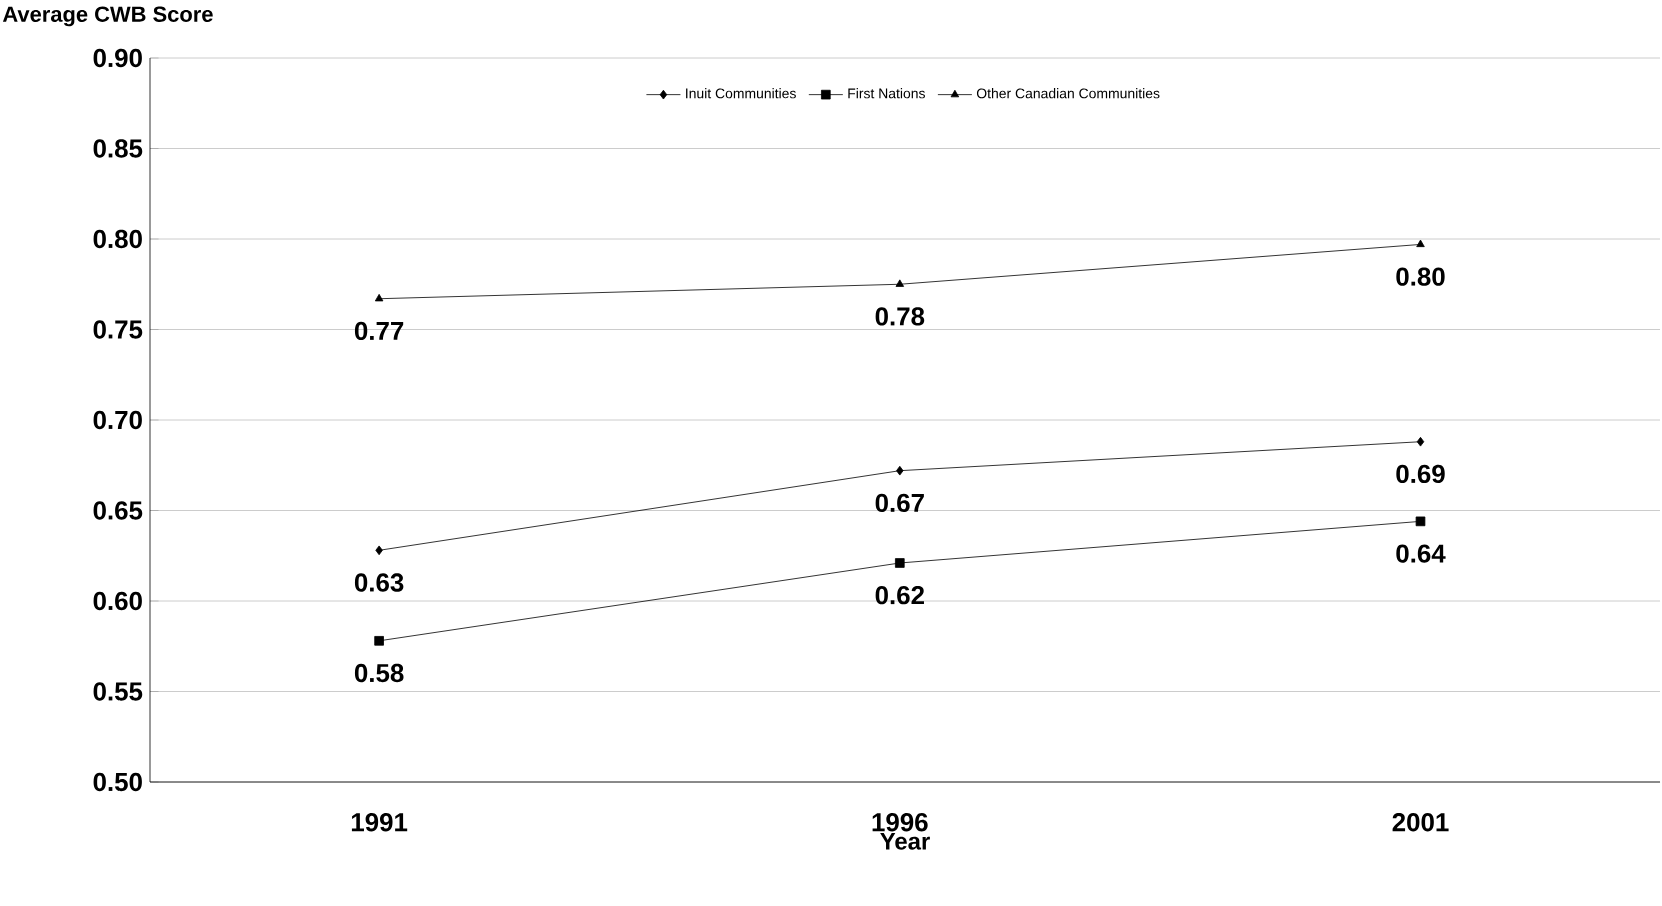 The width and height of the screenshot is (1662, 906). What do you see at coordinates (379, 331) in the screenshot?
I see `data-label: 0.77` at bounding box center [379, 331].